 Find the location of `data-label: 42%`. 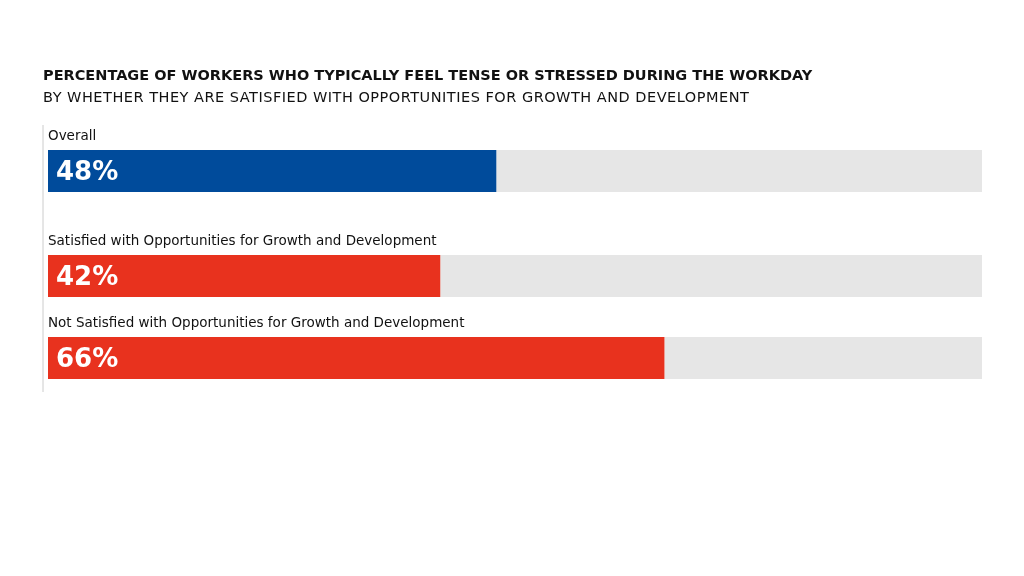

data-label: 42% is located at coordinates (87, 276).